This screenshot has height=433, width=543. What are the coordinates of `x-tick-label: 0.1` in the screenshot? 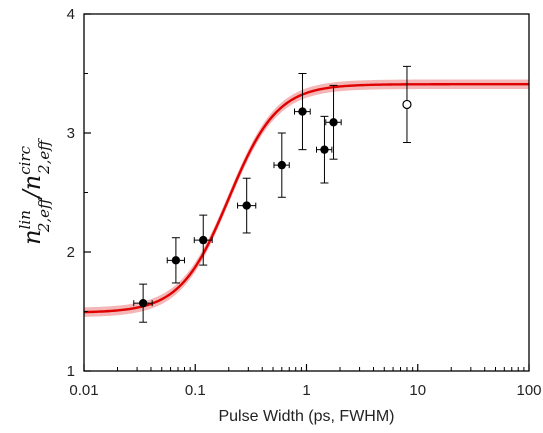 It's located at (195, 390).